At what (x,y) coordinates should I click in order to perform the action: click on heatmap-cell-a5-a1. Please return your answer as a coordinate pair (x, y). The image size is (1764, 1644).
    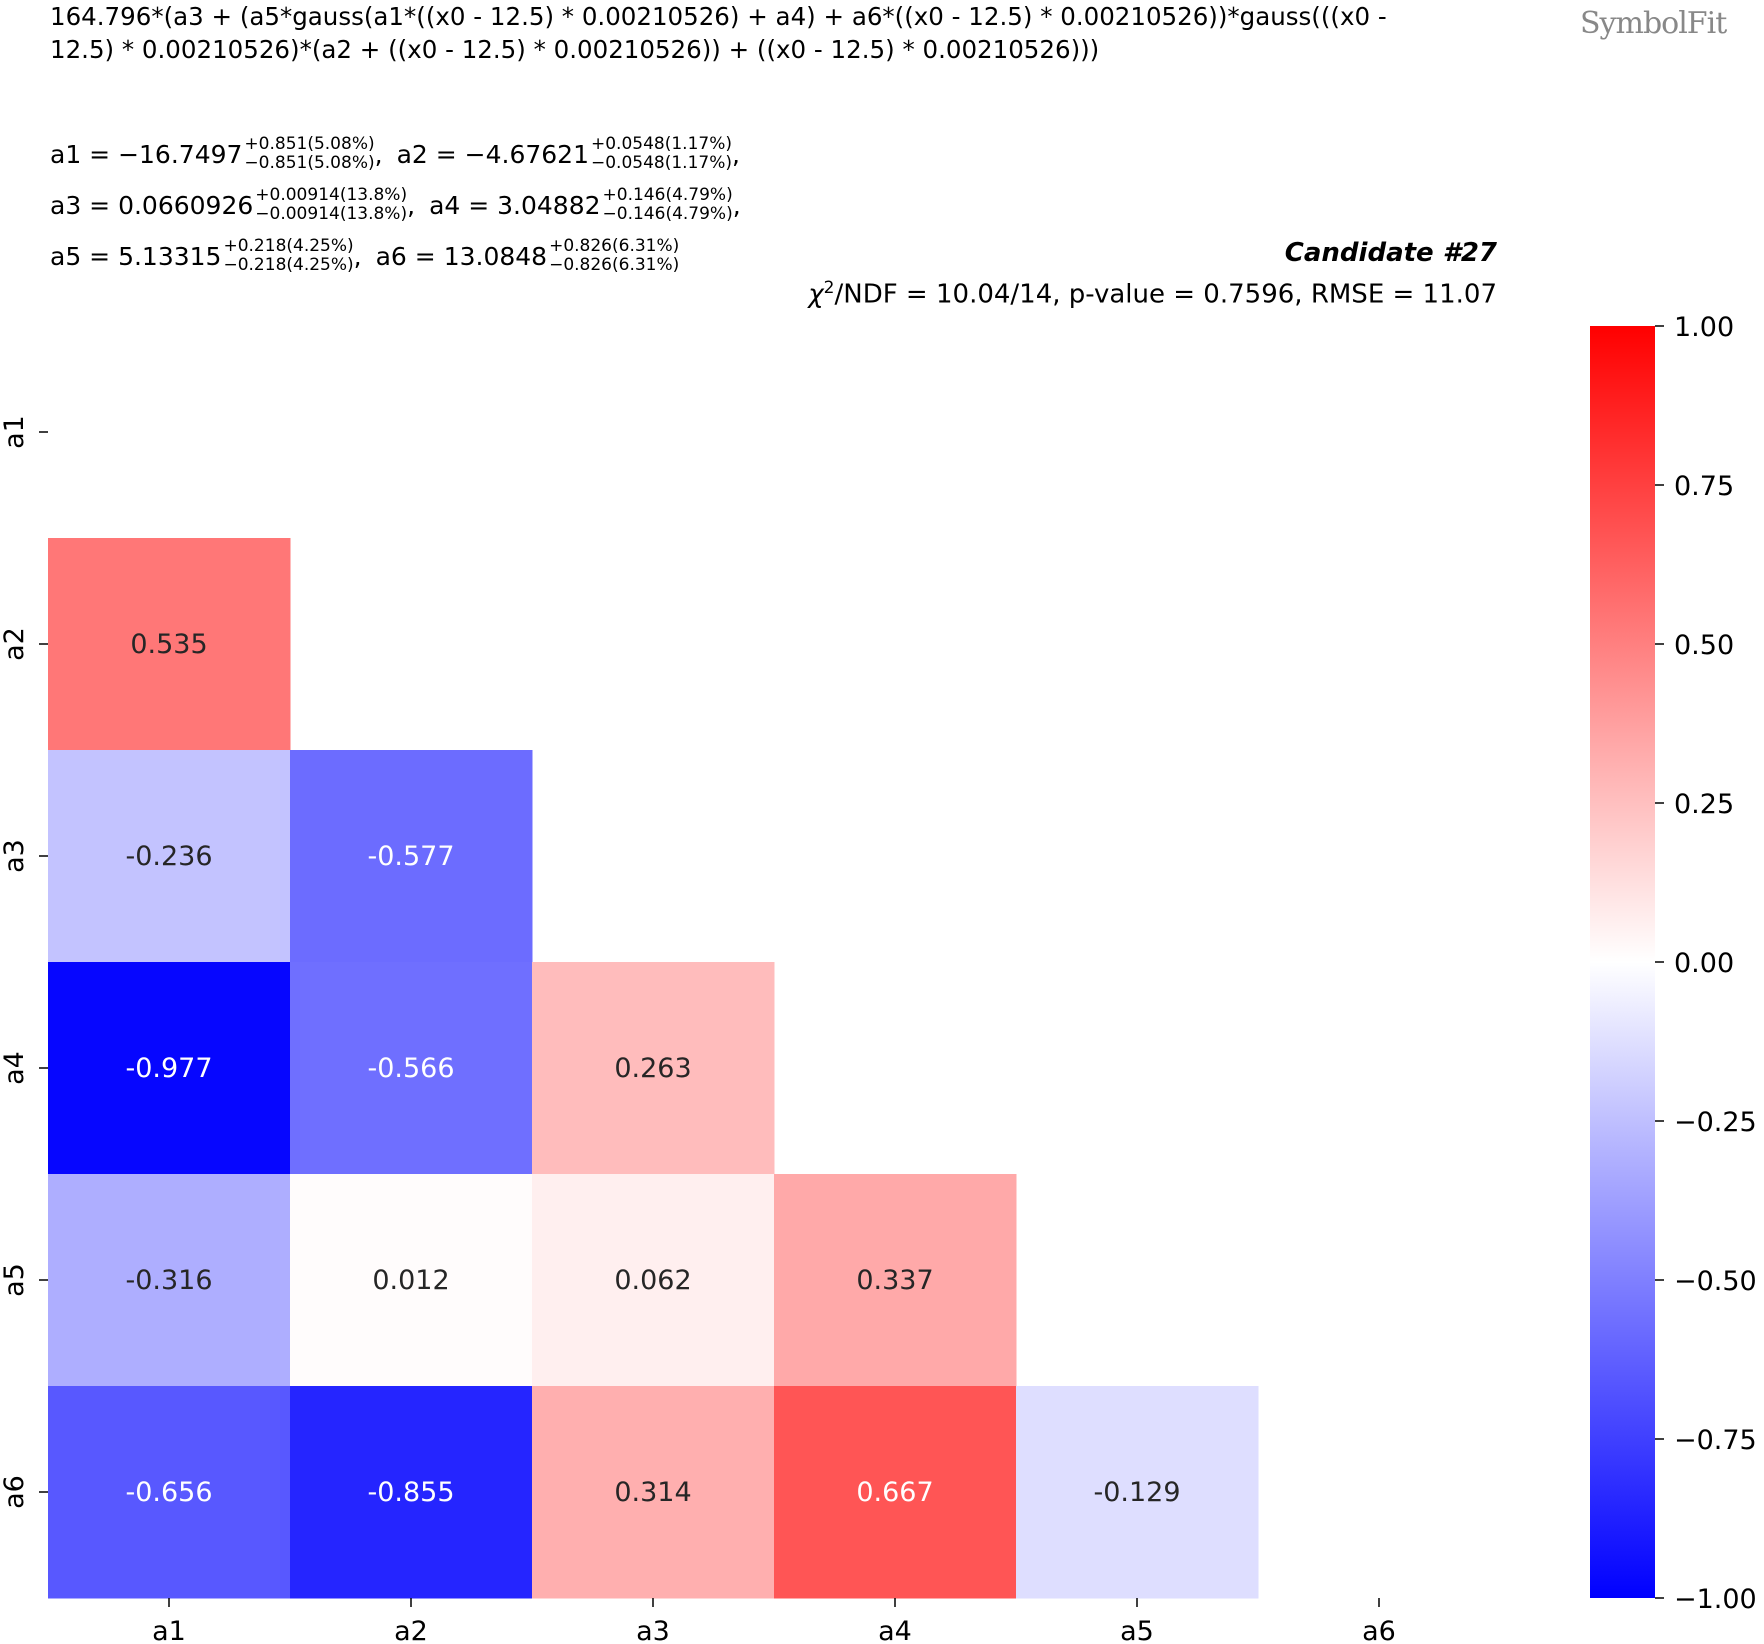
    Looking at the image, I should click on (169, 1280).